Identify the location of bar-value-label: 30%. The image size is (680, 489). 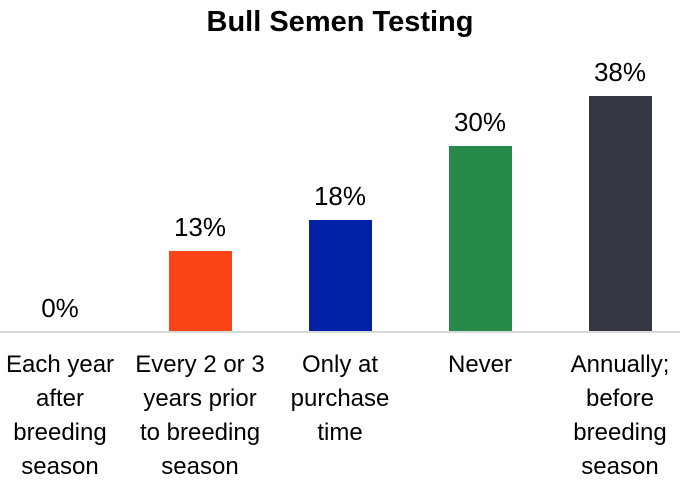
(480, 122).